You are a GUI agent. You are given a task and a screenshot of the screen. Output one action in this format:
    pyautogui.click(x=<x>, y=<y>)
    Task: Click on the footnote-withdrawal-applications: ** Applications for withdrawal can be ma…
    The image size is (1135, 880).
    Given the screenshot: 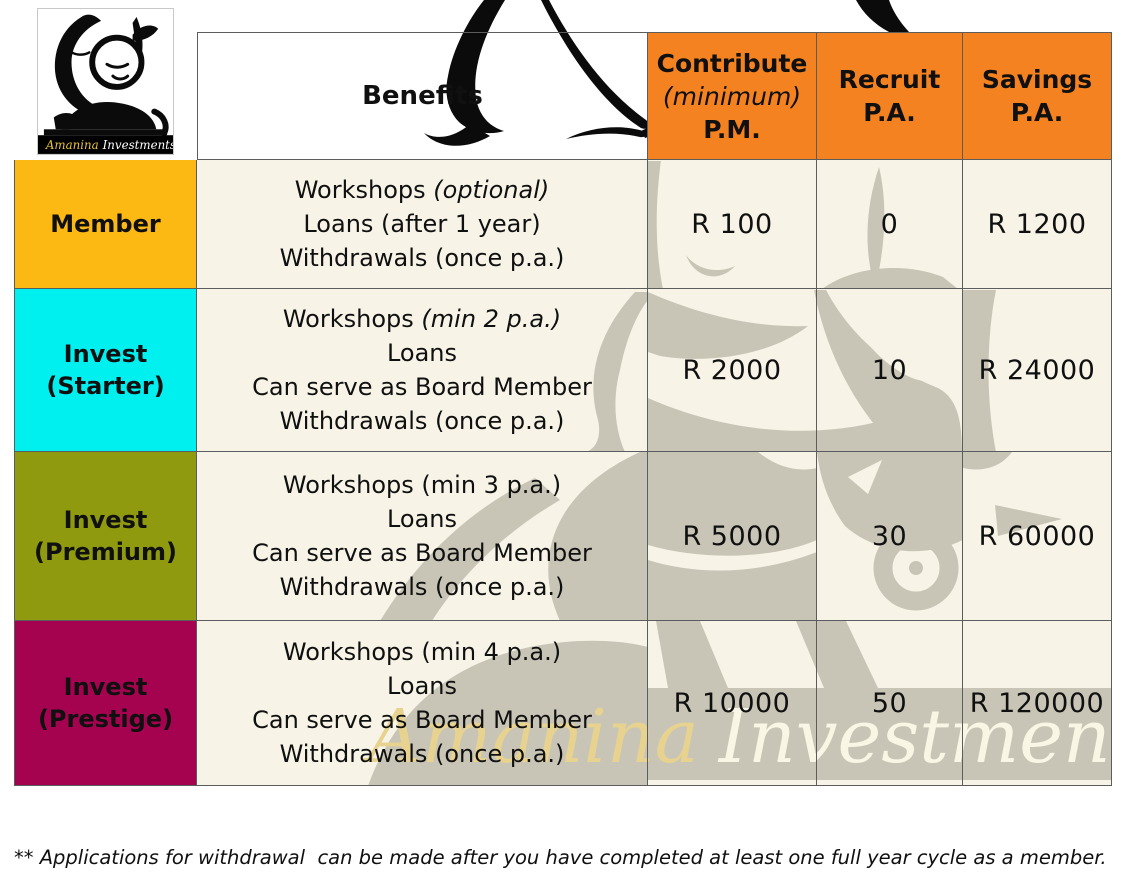 What is the action you would take?
    pyautogui.click(x=560, y=857)
    